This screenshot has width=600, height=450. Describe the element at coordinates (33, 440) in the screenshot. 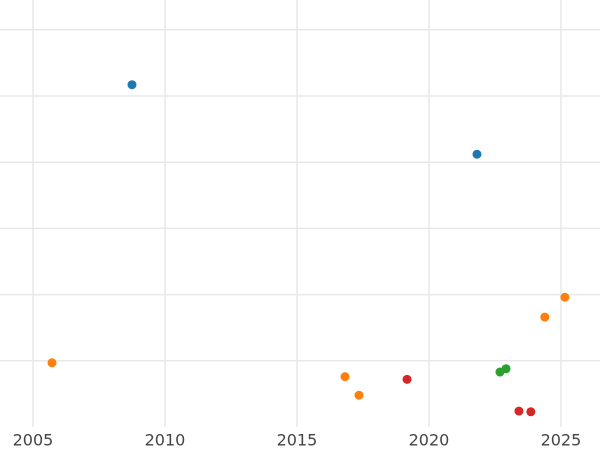

I see `x-tick-label: 2005` at that location.